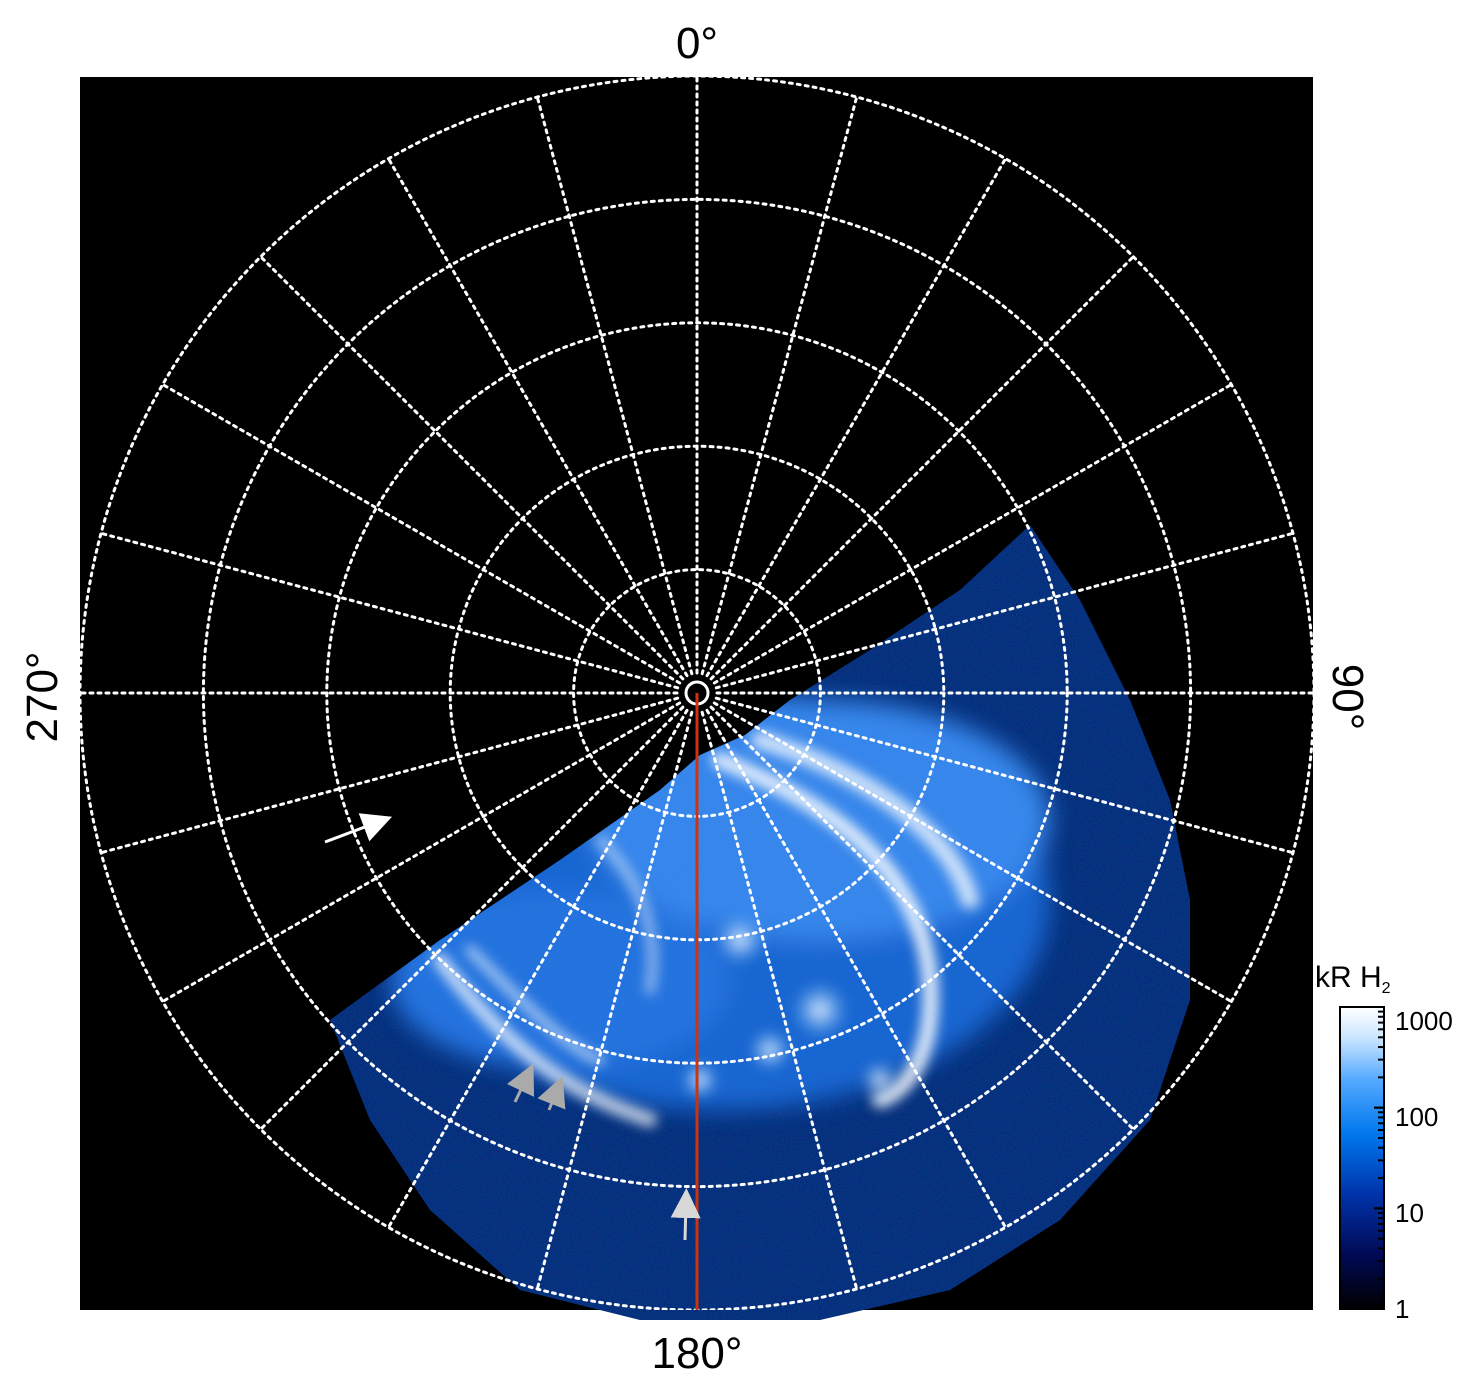  What do you see at coordinates (685, 1214) in the screenshot?
I see `grey-arrow-c` at bounding box center [685, 1214].